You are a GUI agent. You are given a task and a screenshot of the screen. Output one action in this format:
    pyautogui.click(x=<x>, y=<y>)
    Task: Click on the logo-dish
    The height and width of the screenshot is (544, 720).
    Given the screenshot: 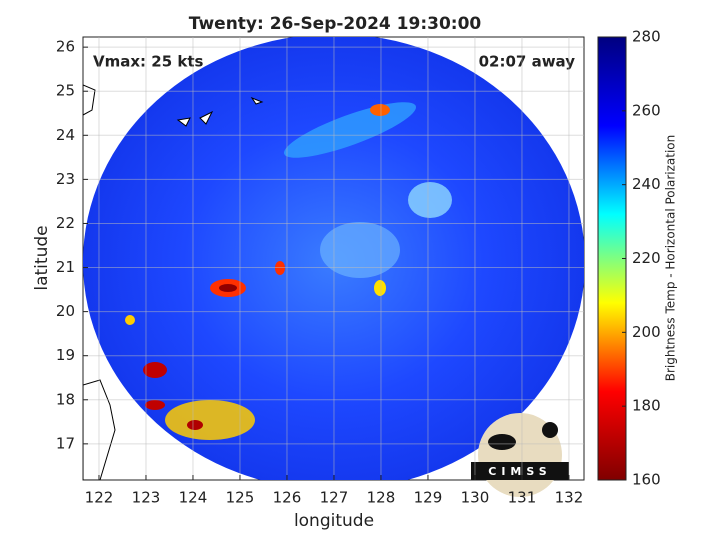 What is the action you would take?
    pyautogui.click(x=502, y=442)
    